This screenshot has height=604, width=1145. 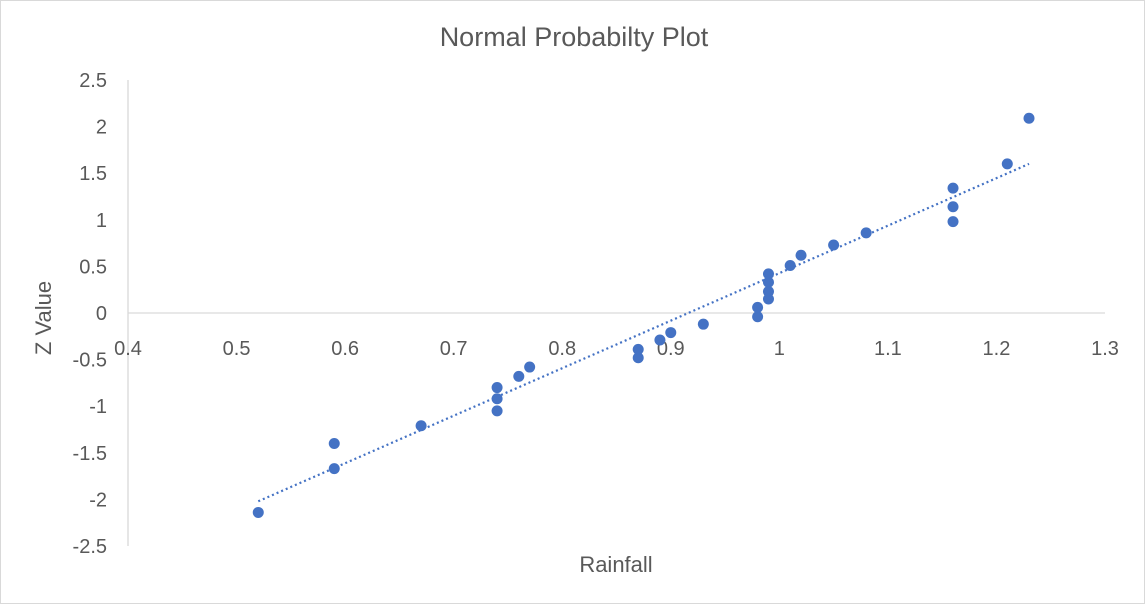 I want to click on x-tick-label: 0.7, so click(x=454, y=349).